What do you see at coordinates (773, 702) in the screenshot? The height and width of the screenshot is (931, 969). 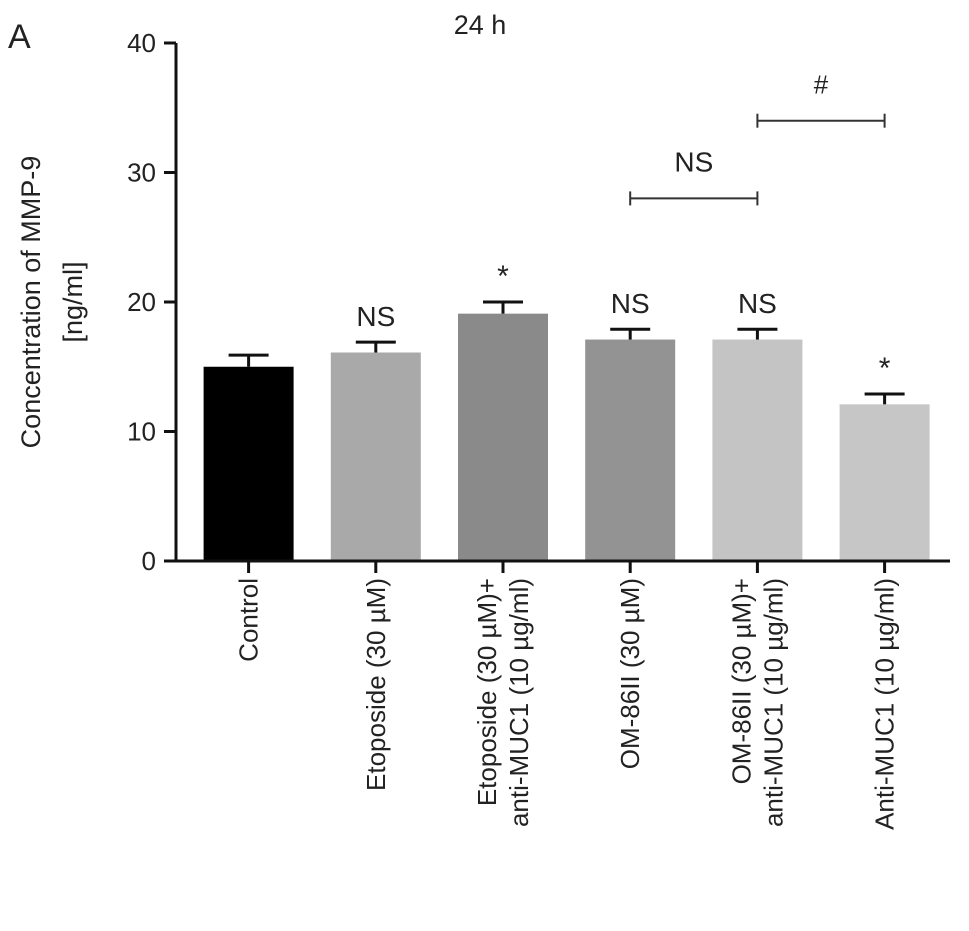 I see `x-tick-label-4-line-2: anti-MUC1 (10 µg/ml)` at bounding box center [773, 702].